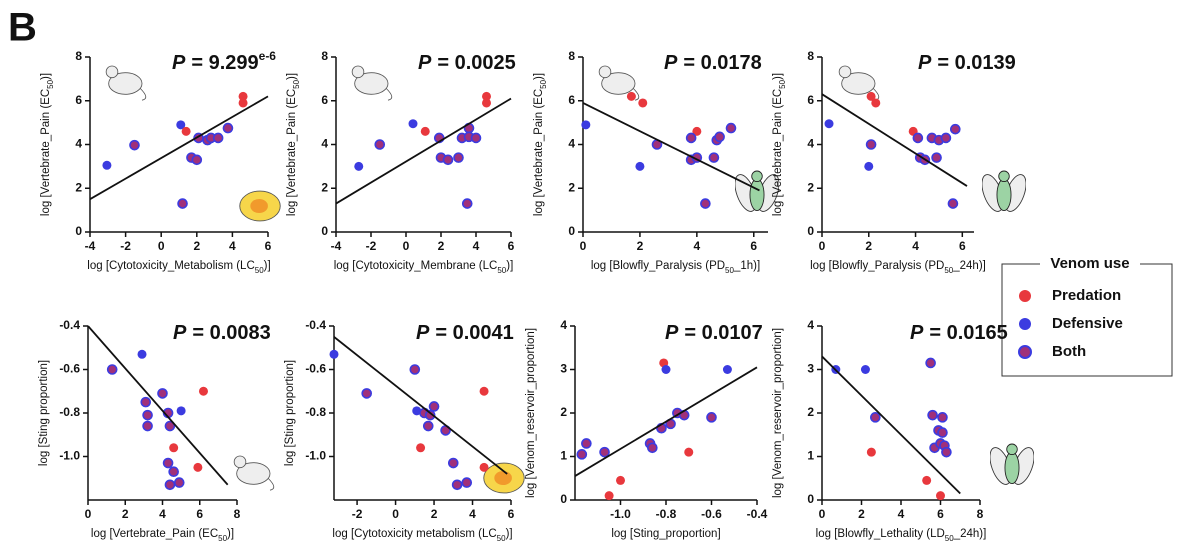 The height and width of the screenshot is (553, 1183). I want to click on p-value: P = 0.0165, so click(959, 333).